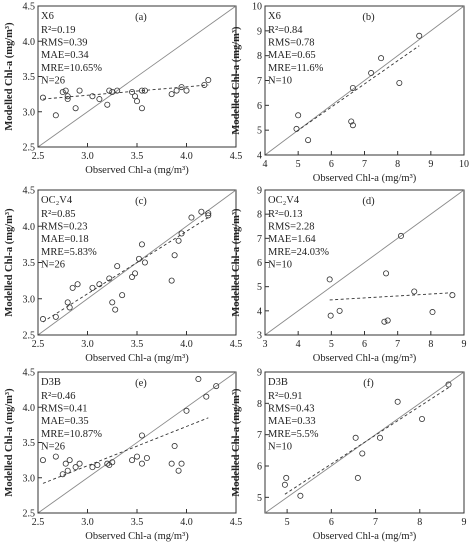  What do you see at coordinates (125, 450) in the screenshot?
I see `panel-e-fit-line` at bounding box center [125, 450].